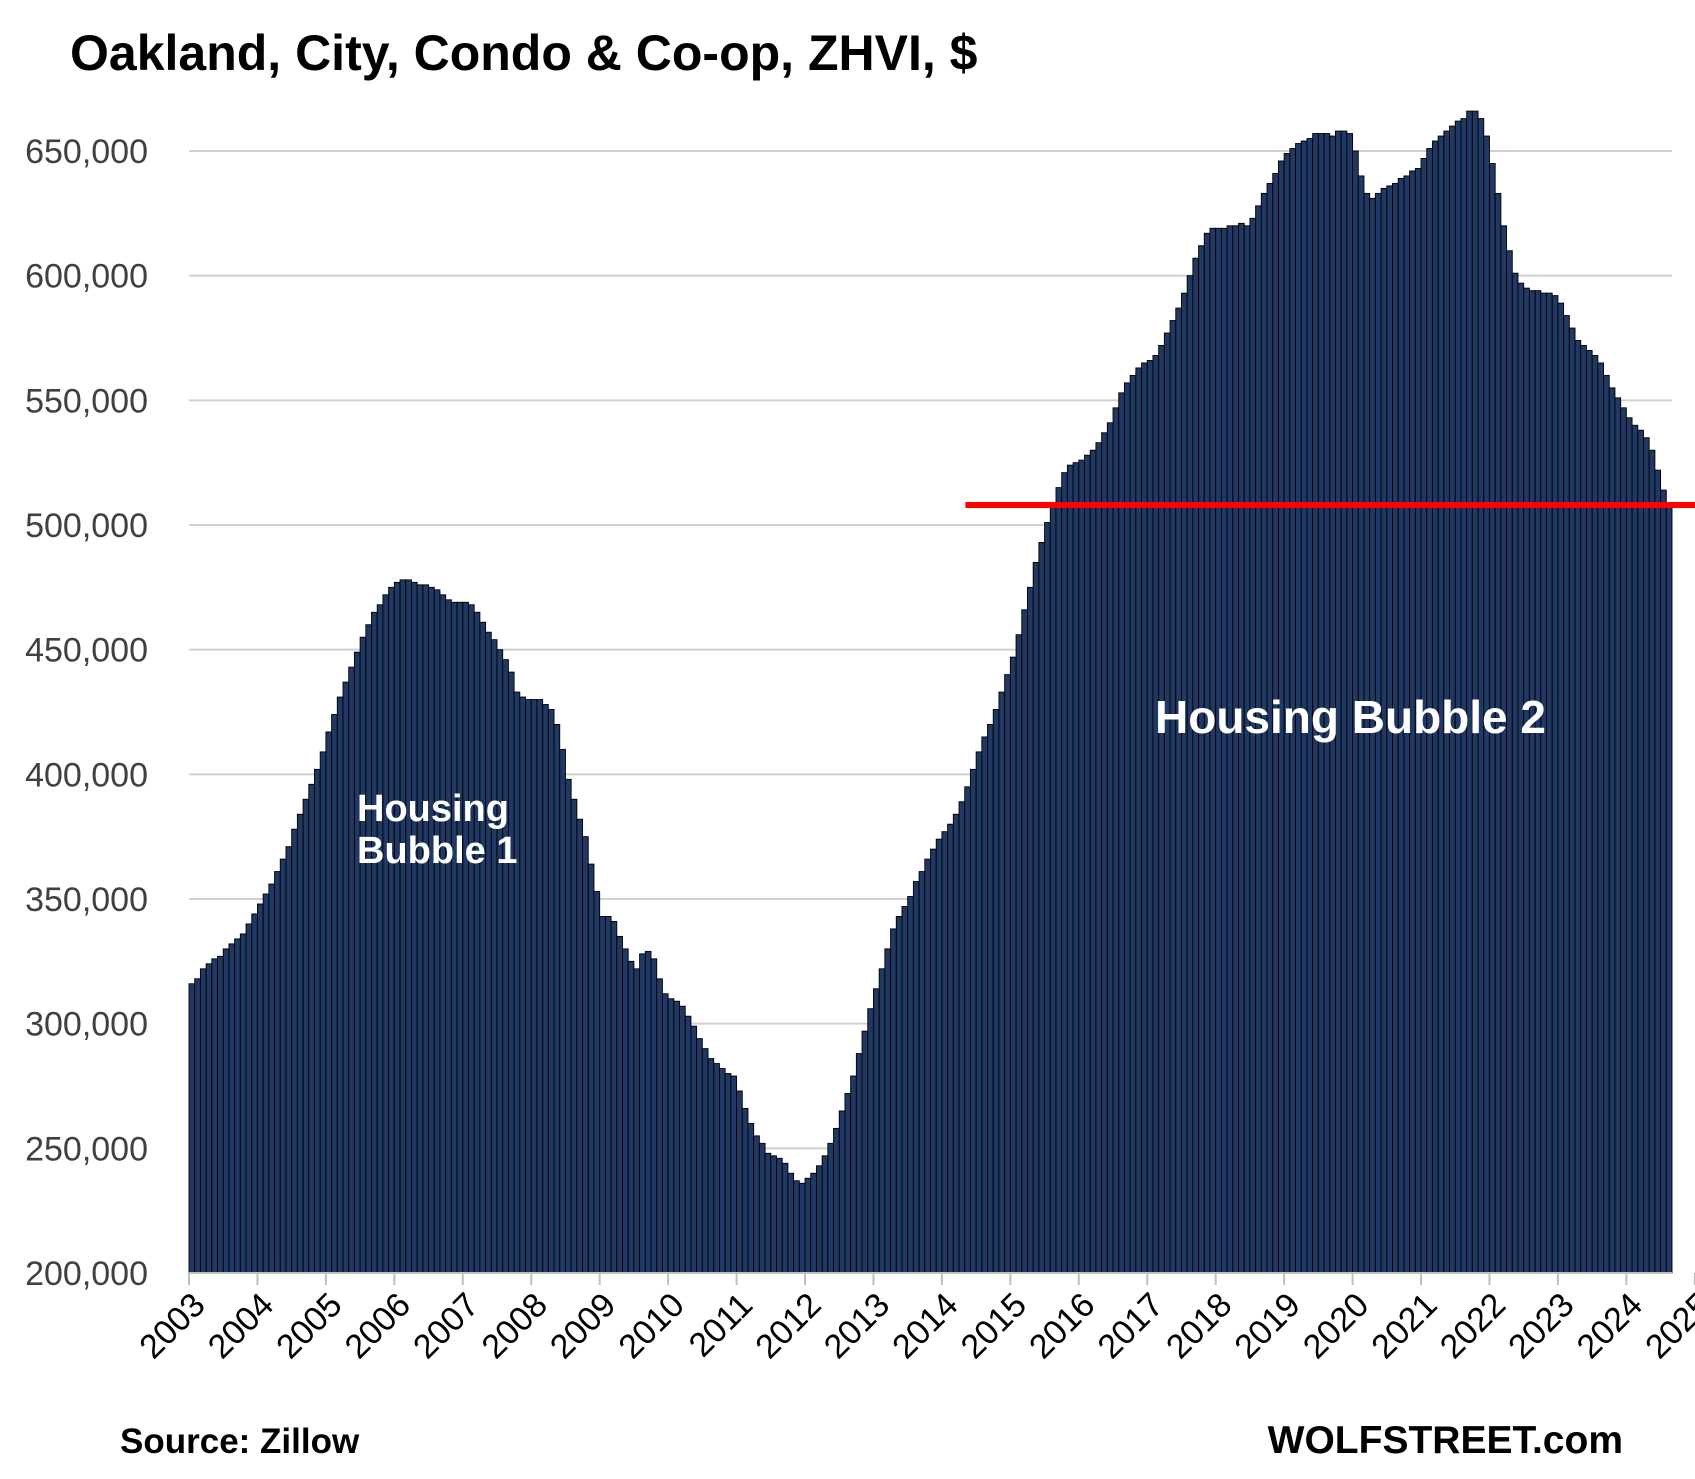 The height and width of the screenshot is (1479, 1695). I want to click on y-tick-label: 450,000, so click(86, 651).